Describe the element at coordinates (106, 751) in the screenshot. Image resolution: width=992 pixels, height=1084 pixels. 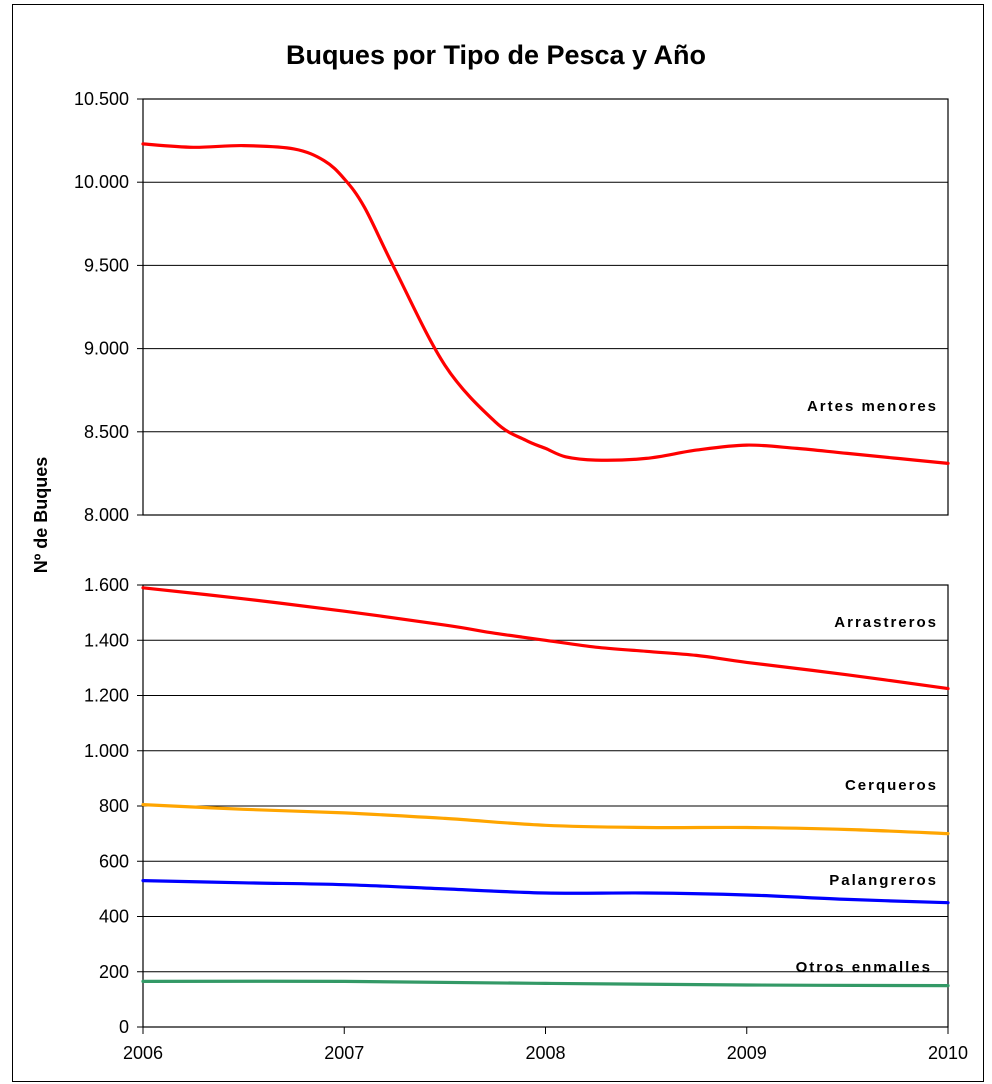
I see `y-tick-label: 1.000` at that location.